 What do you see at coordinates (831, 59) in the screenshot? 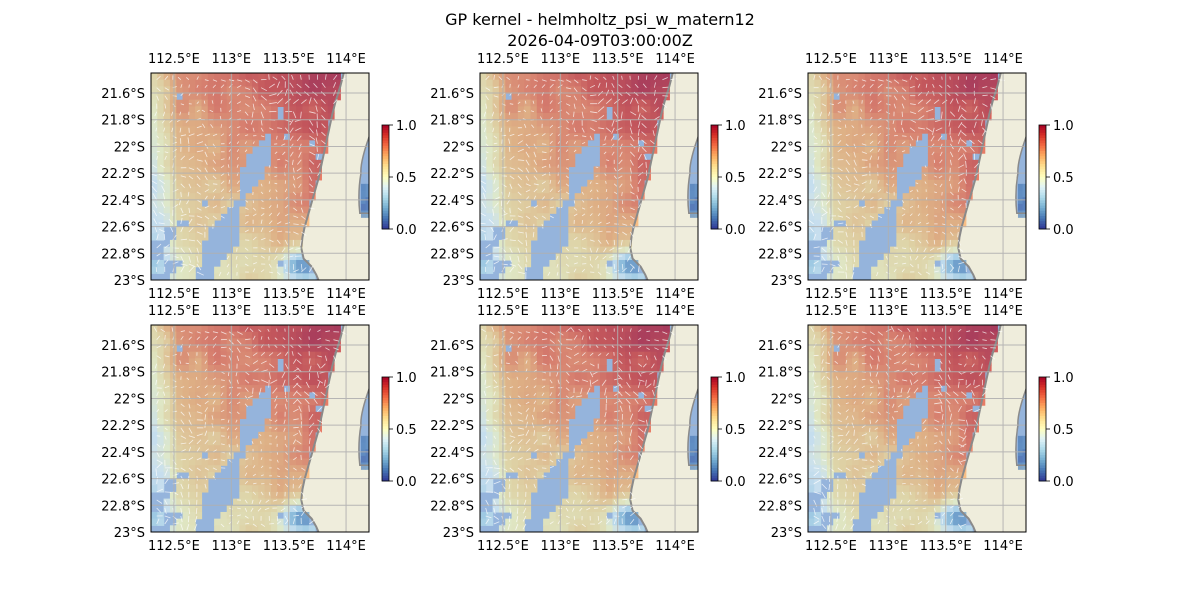
I see `lon-tick-label-top: 112.5°E` at bounding box center [831, 59].